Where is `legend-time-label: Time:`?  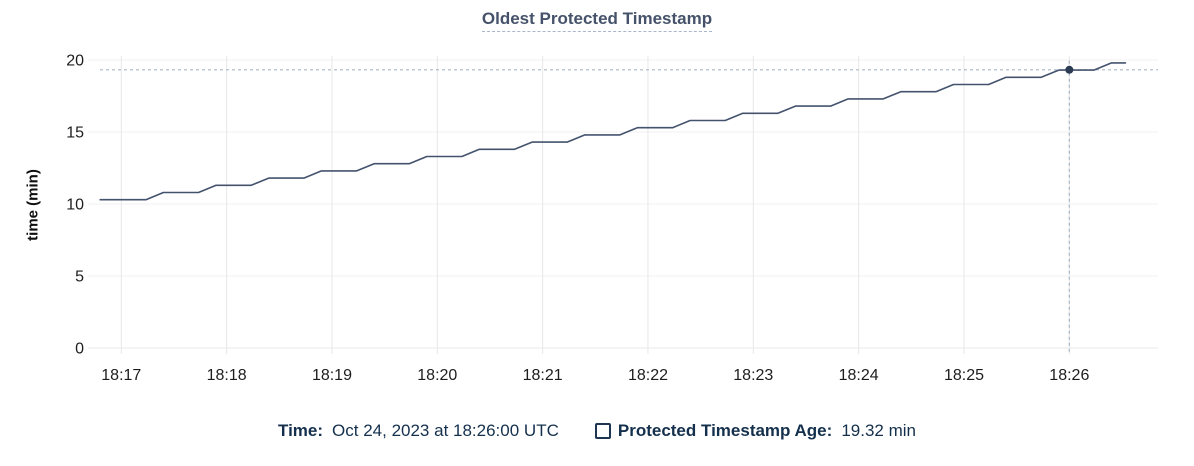
legend-time-label: Time: is located at coordinates (301, 430).